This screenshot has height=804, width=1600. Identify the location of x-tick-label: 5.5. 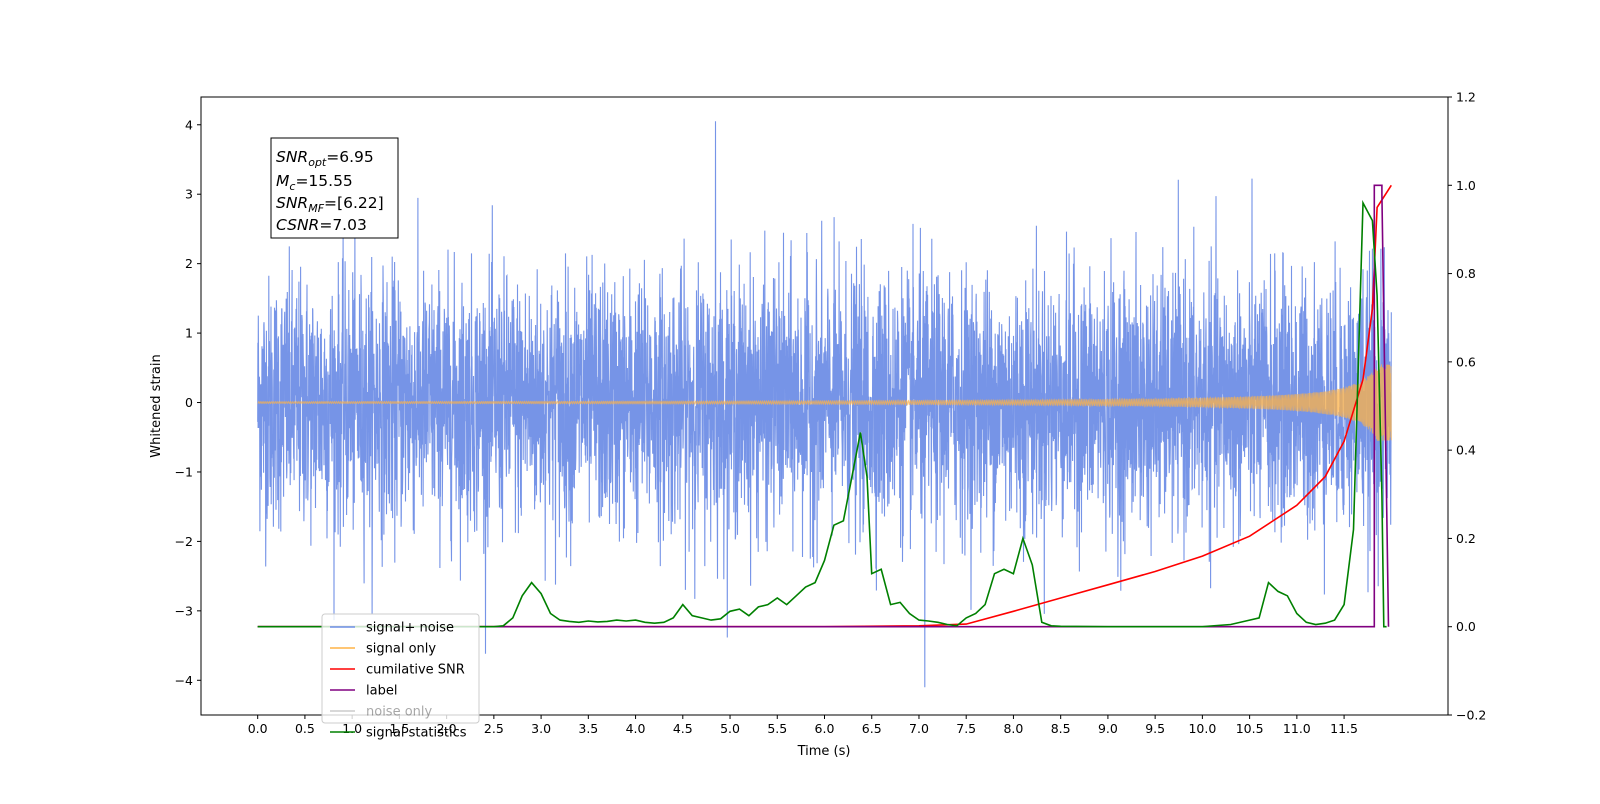
(777, 728).